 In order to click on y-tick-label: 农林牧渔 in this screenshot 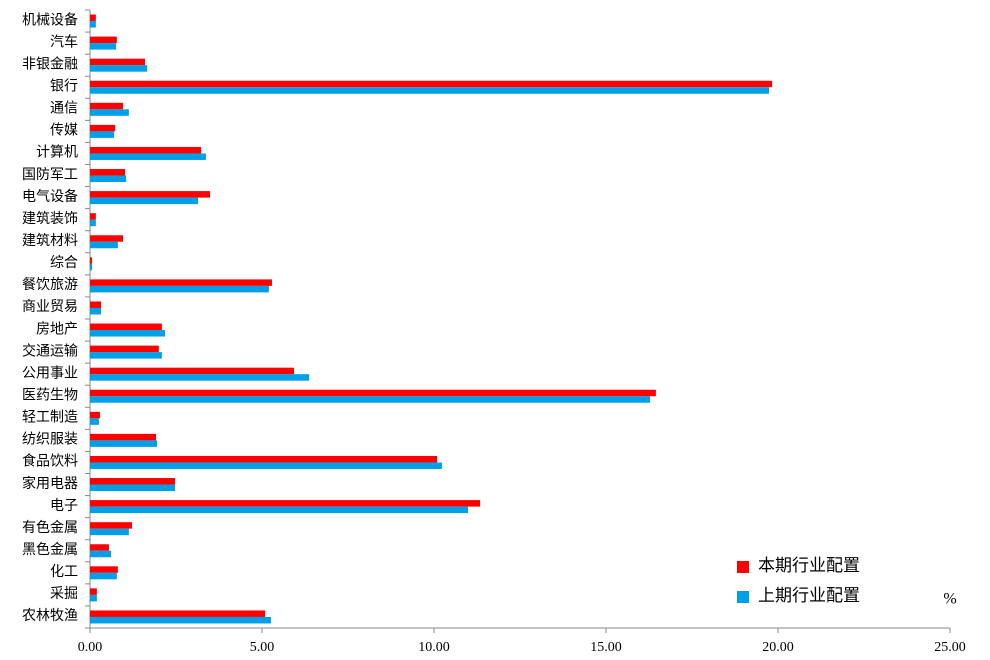, I will do `click(50, 616)`.